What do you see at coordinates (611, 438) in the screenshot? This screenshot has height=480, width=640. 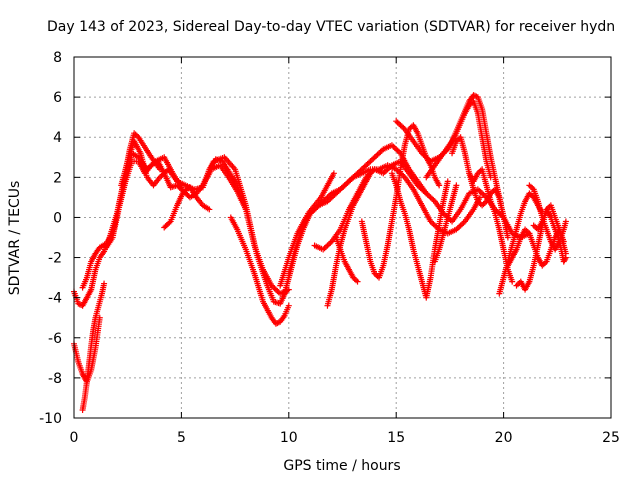 I see `x-tick-label: 25` at bounding box center [611, 438].